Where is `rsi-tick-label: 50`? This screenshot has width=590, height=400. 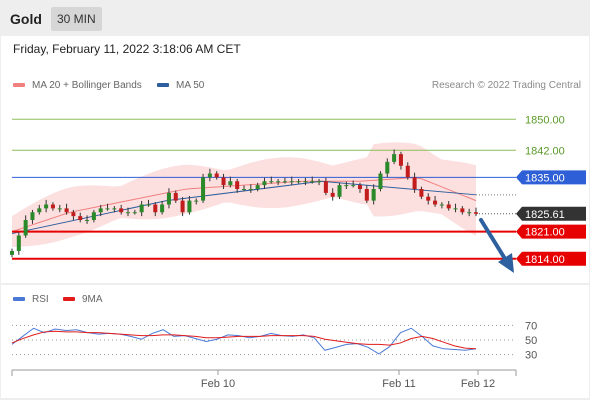
rsi-tick-label: 50 is located at coordinates (531, 341).